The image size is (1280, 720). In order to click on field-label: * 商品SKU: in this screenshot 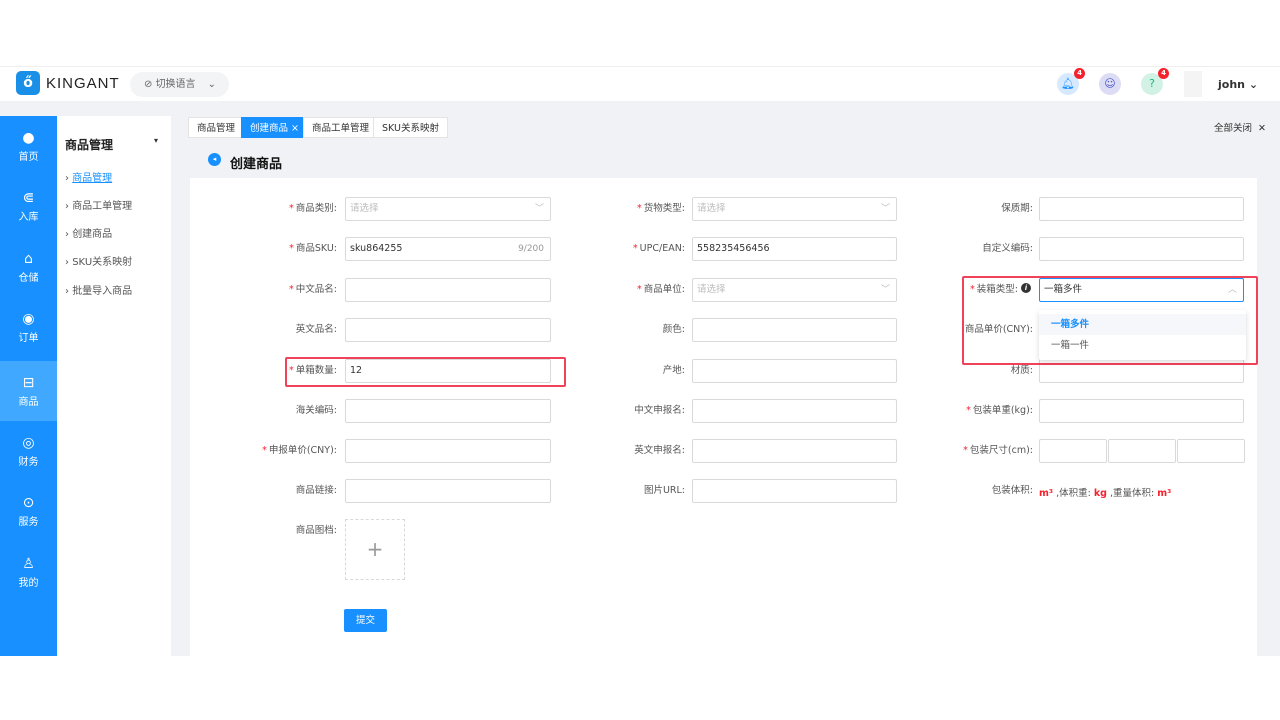, I will do `click(313, 248)`.